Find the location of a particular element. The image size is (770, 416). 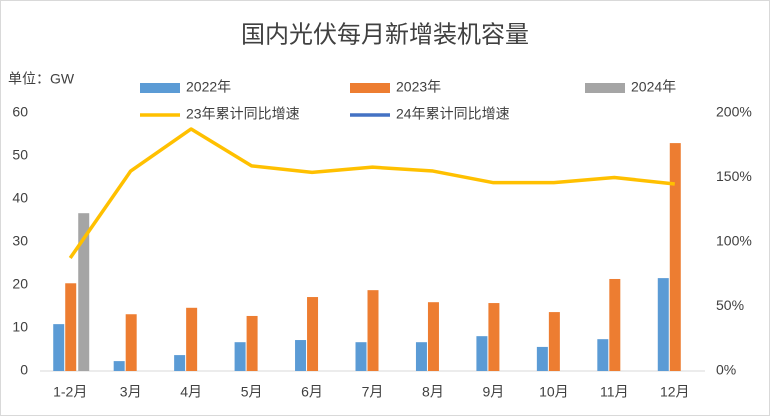

x-tick-label: 8月 is located at coordinates (433, 392).